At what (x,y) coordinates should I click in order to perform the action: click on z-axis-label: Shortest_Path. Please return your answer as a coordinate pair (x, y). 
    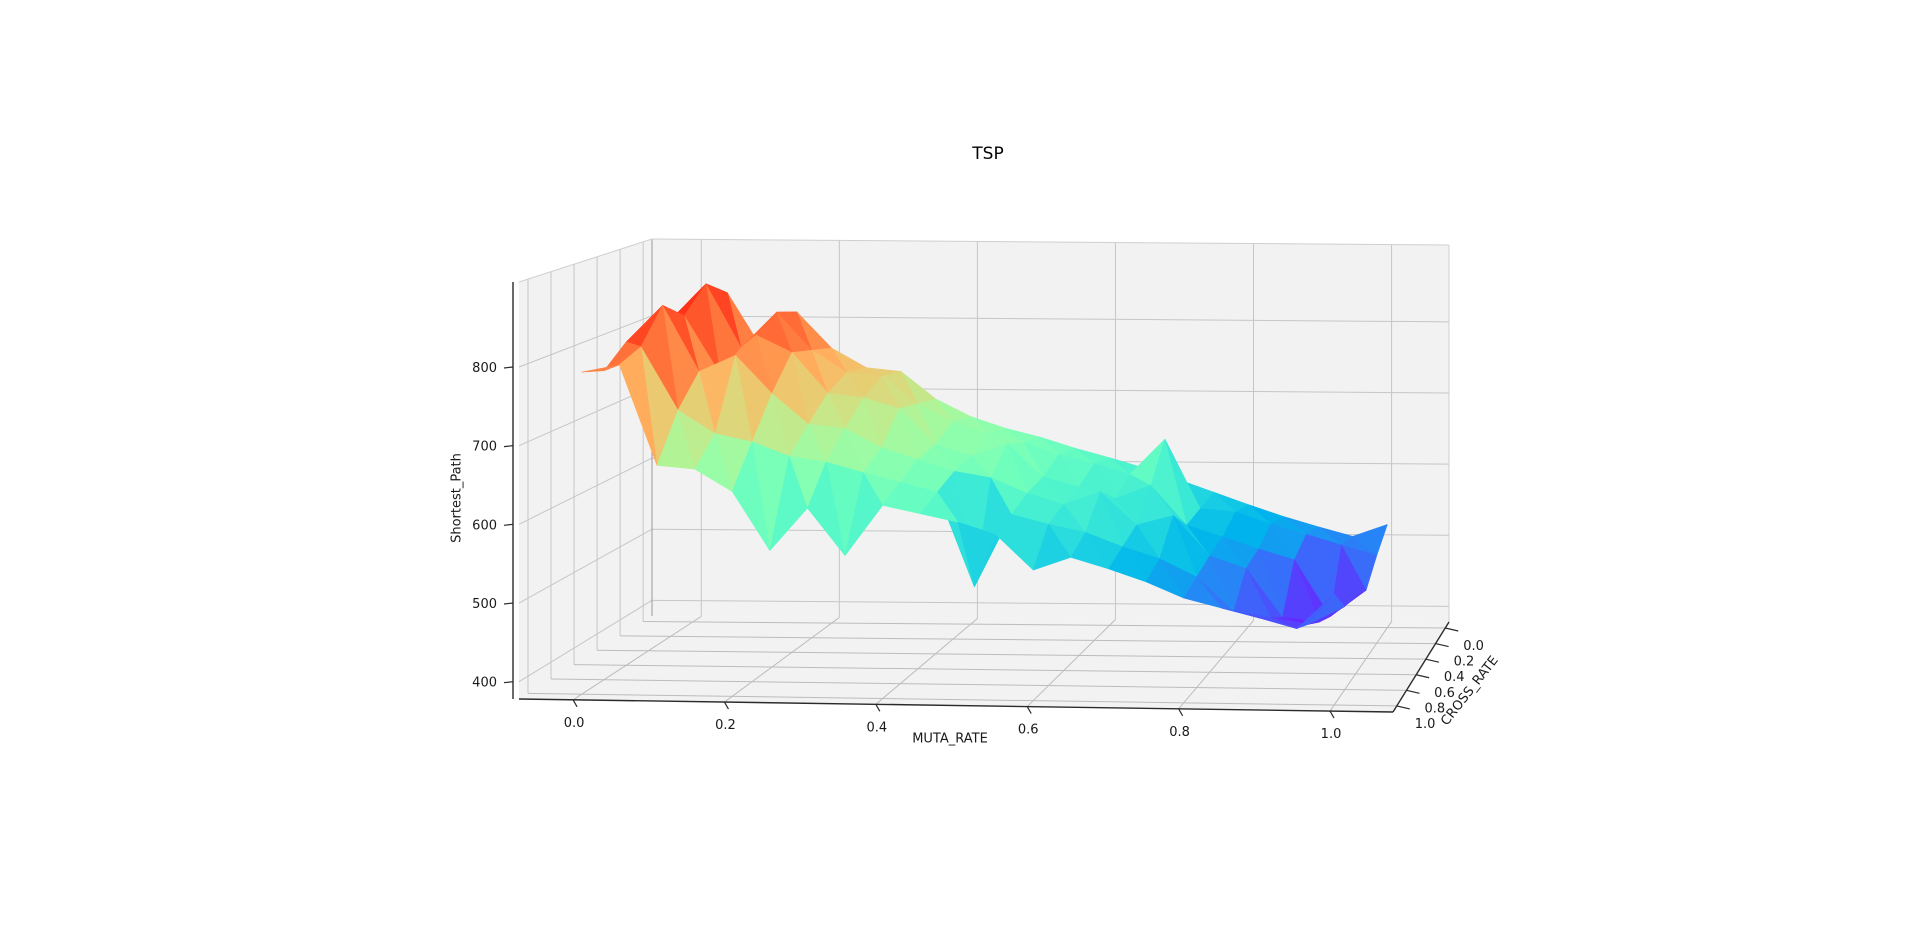
    Looking at the image, I should click on (457, 498).